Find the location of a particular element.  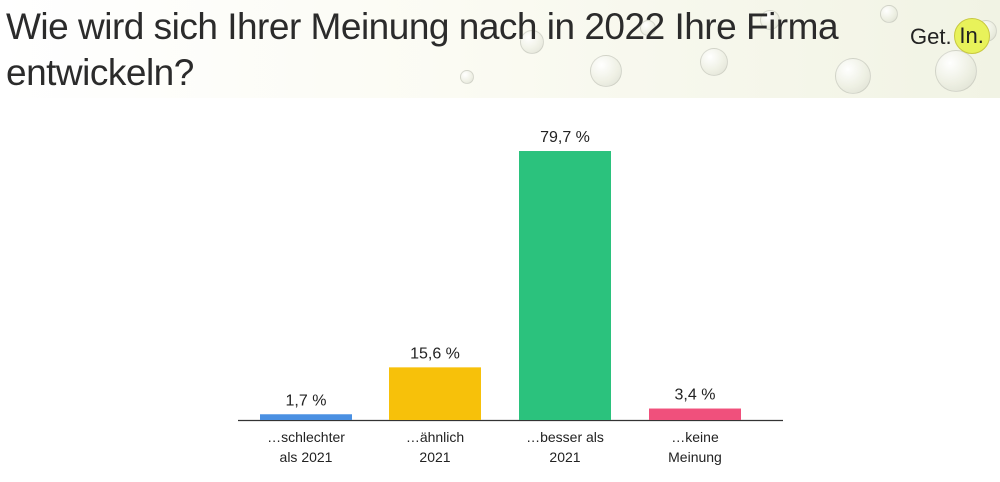

logo-text: Get. is located at coordinates (931, 36).